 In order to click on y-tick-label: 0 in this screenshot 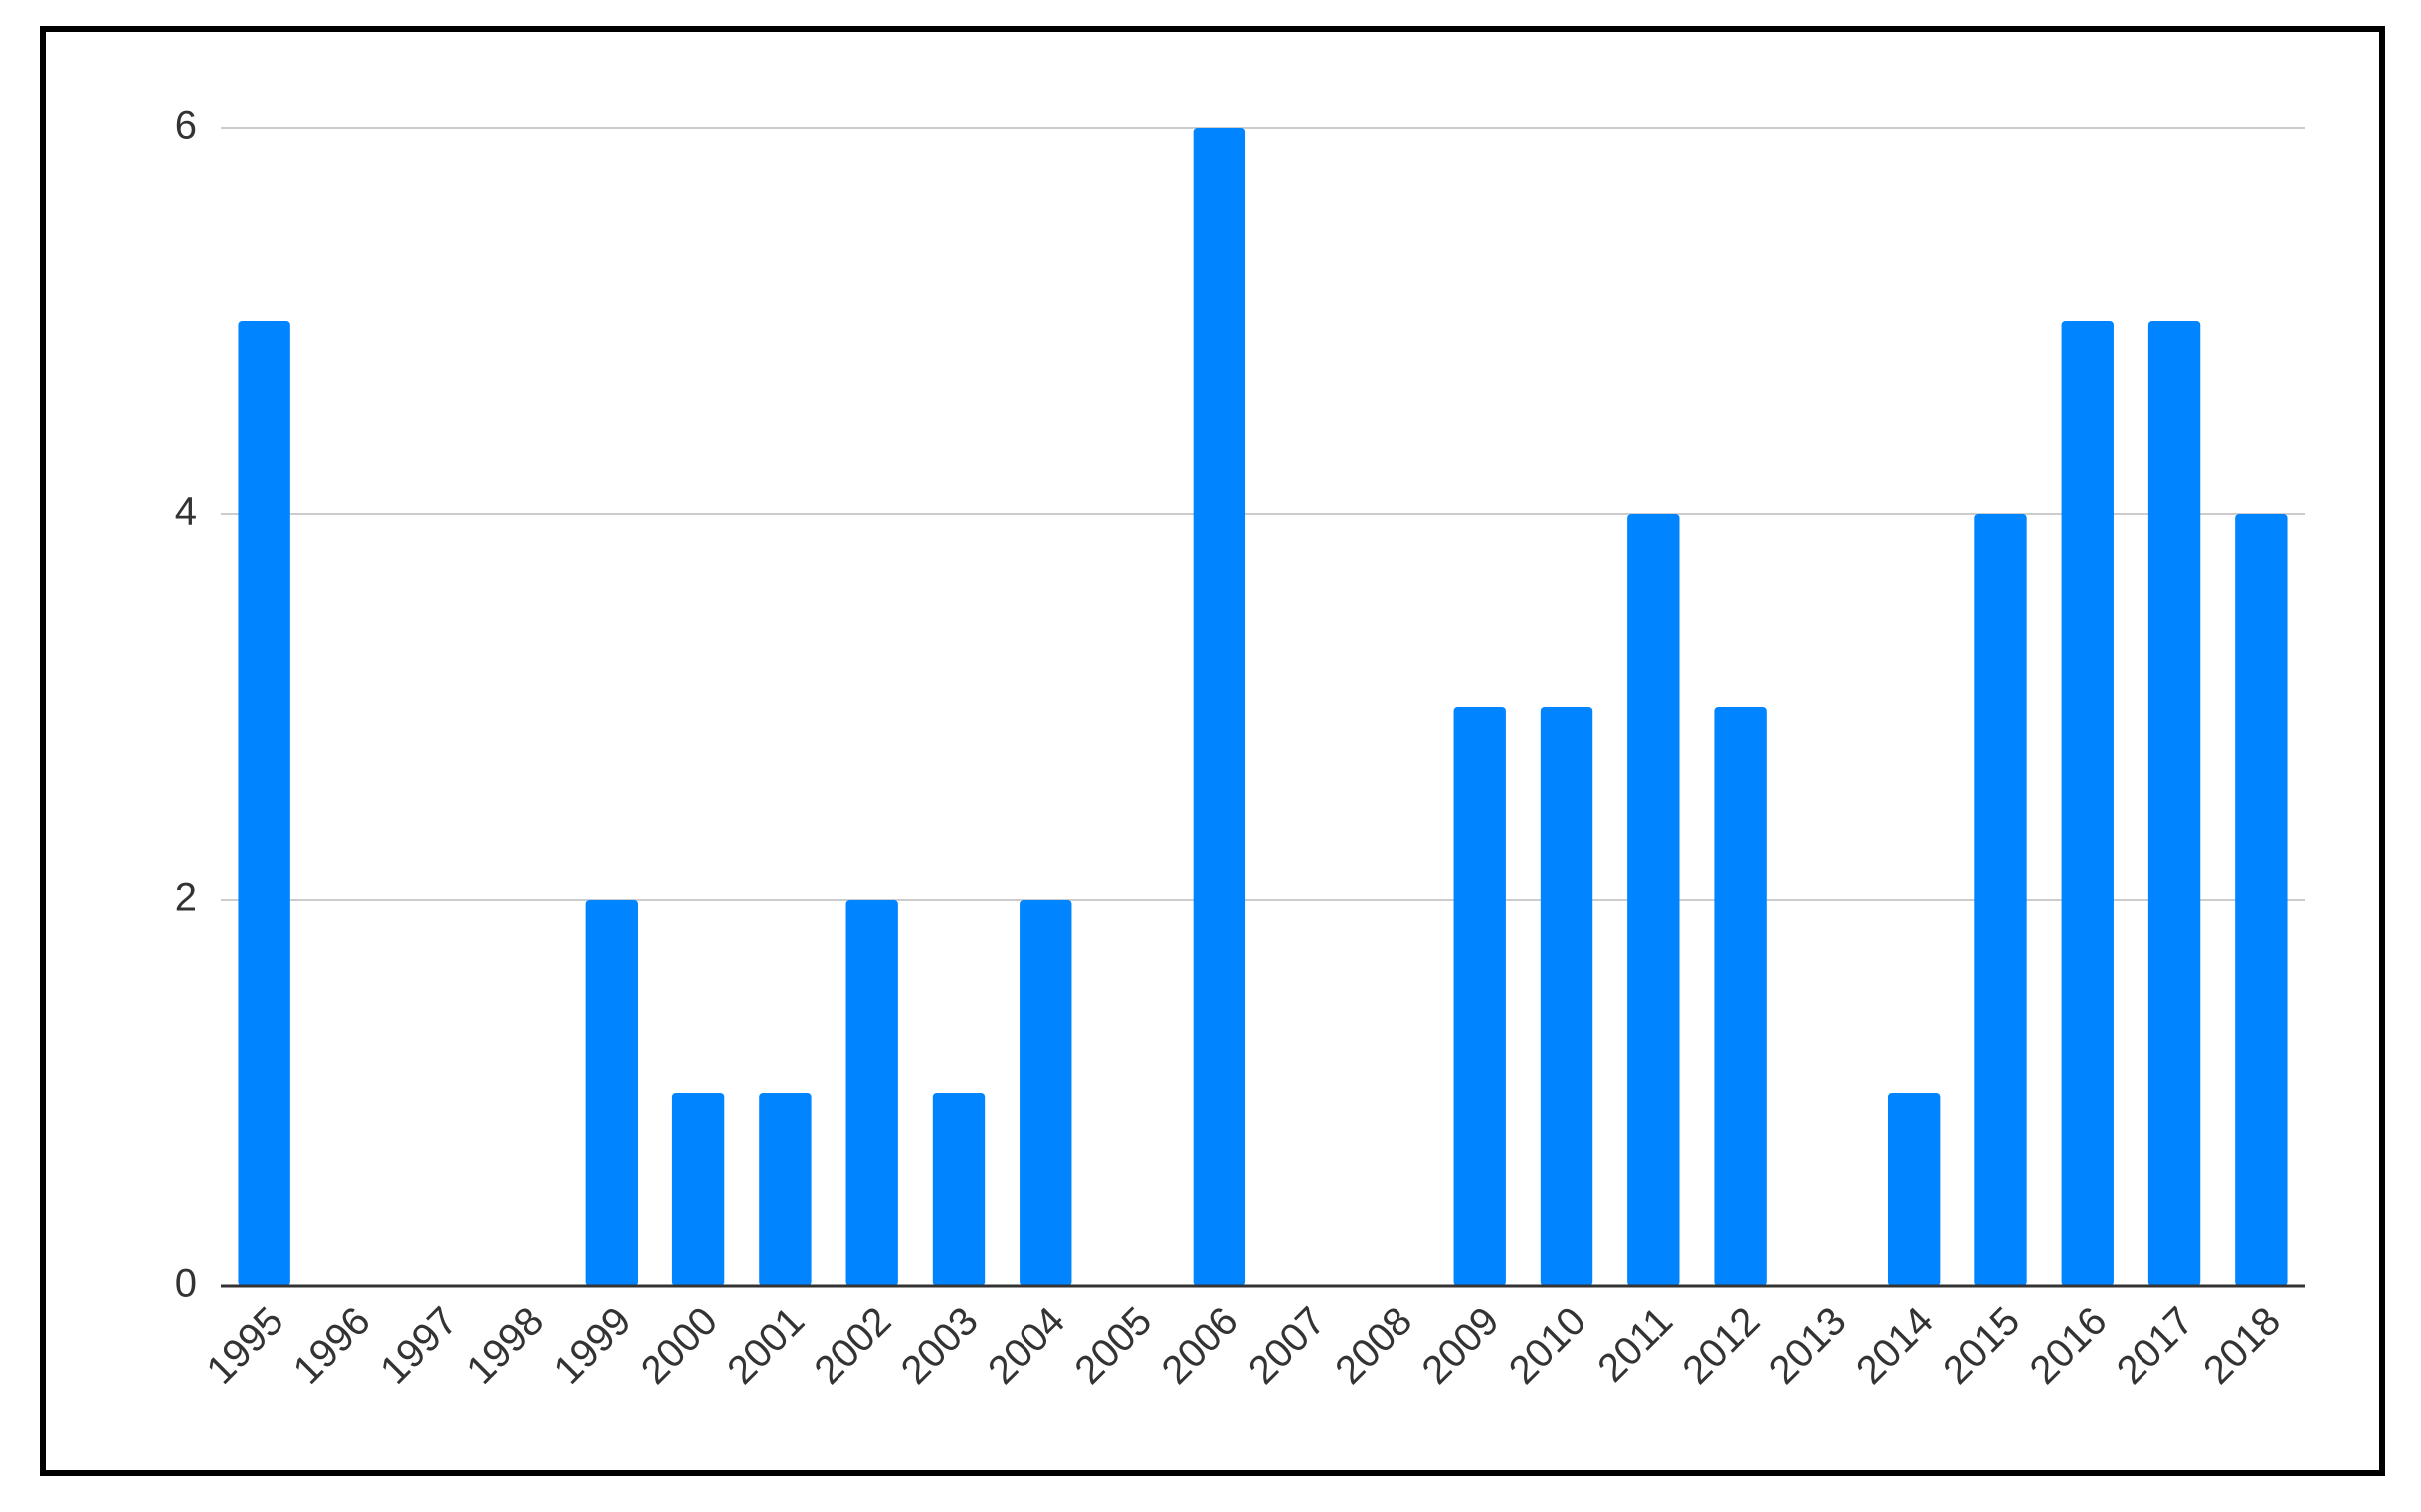, I will do `click(186, 1284)`.